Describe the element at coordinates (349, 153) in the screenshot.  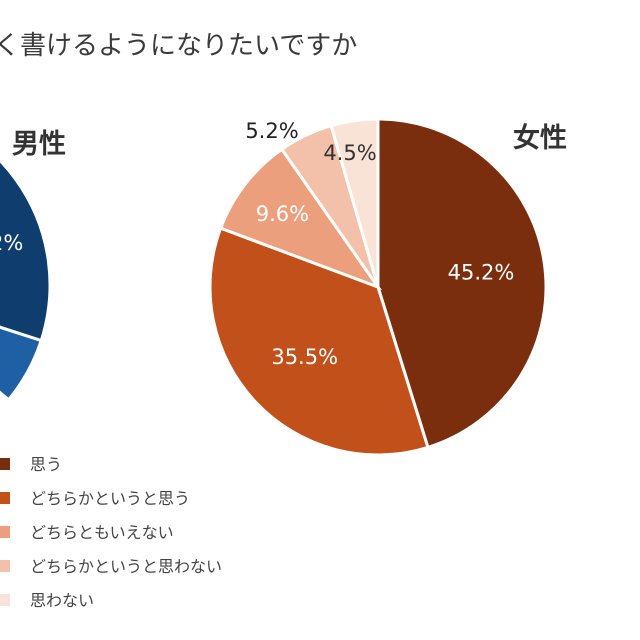
I see `female-slice-label-4: 4.5%` at that location.